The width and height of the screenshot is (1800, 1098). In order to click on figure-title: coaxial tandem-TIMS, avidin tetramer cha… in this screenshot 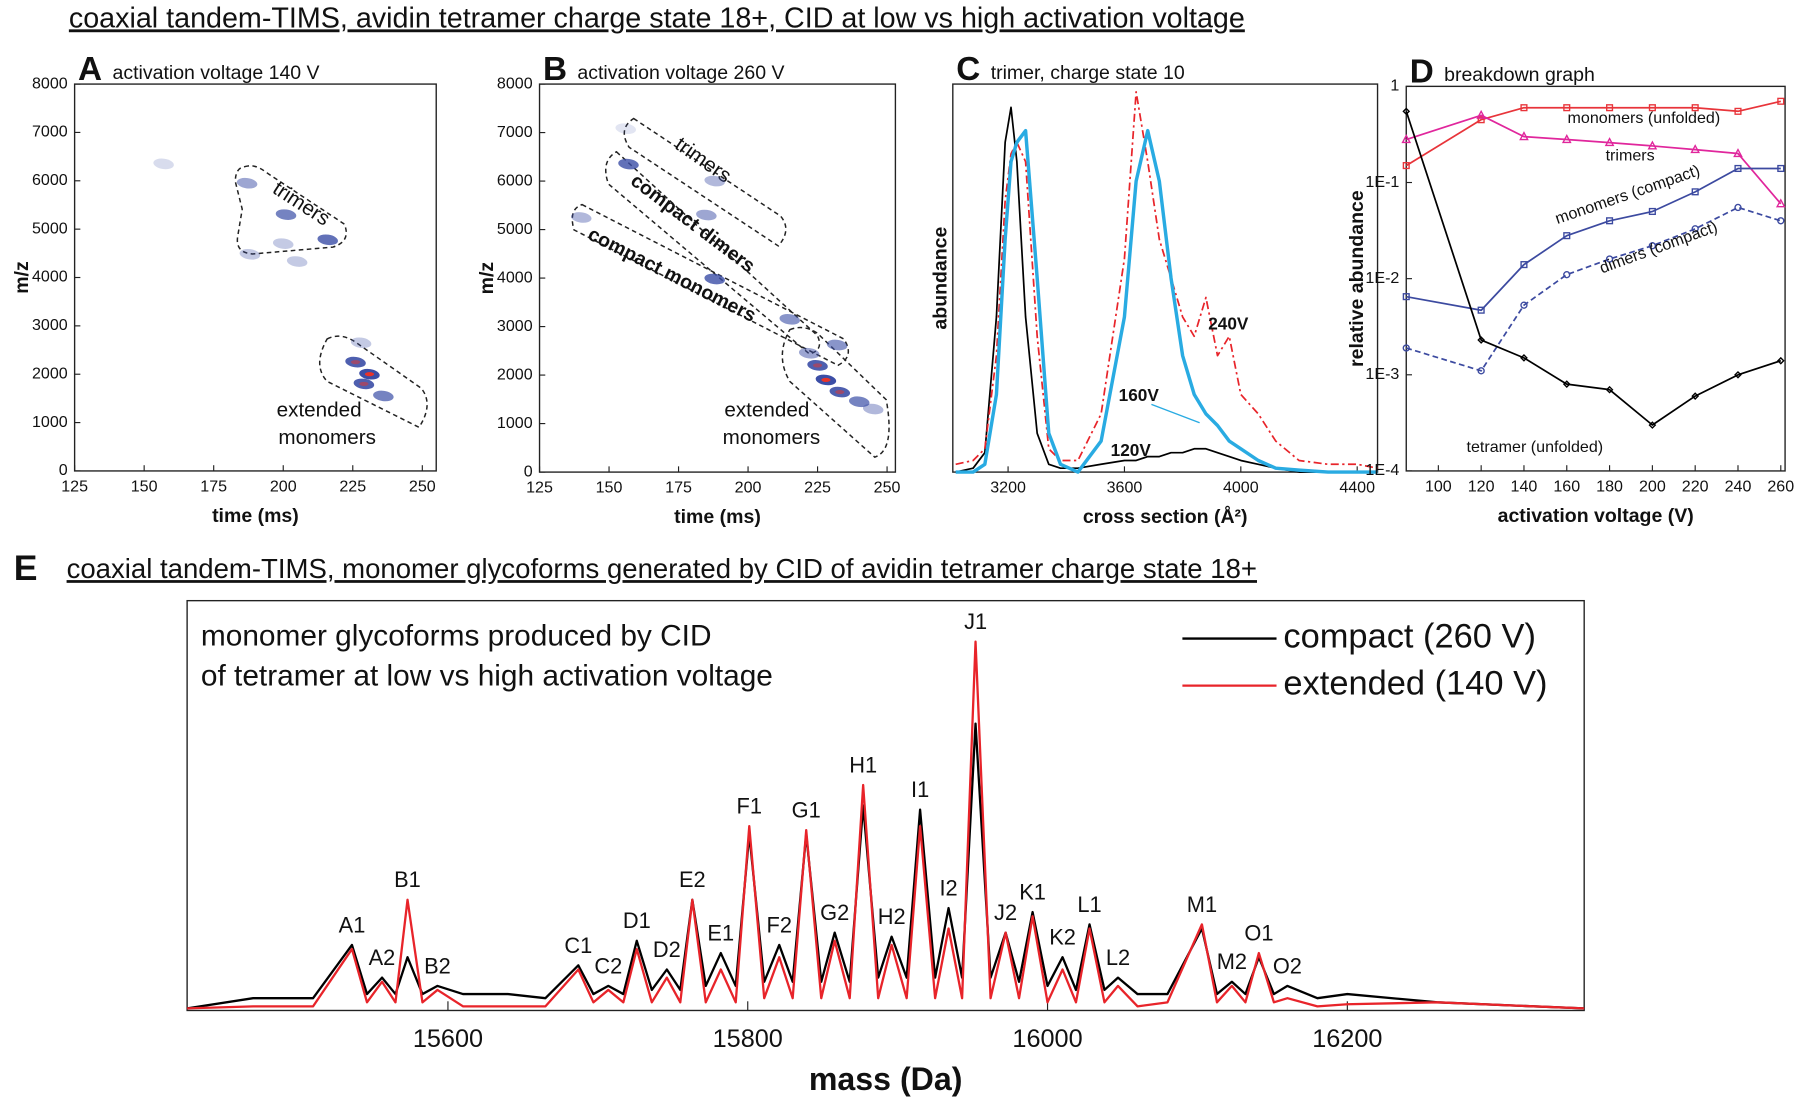, I will do `click(657, 18)`.